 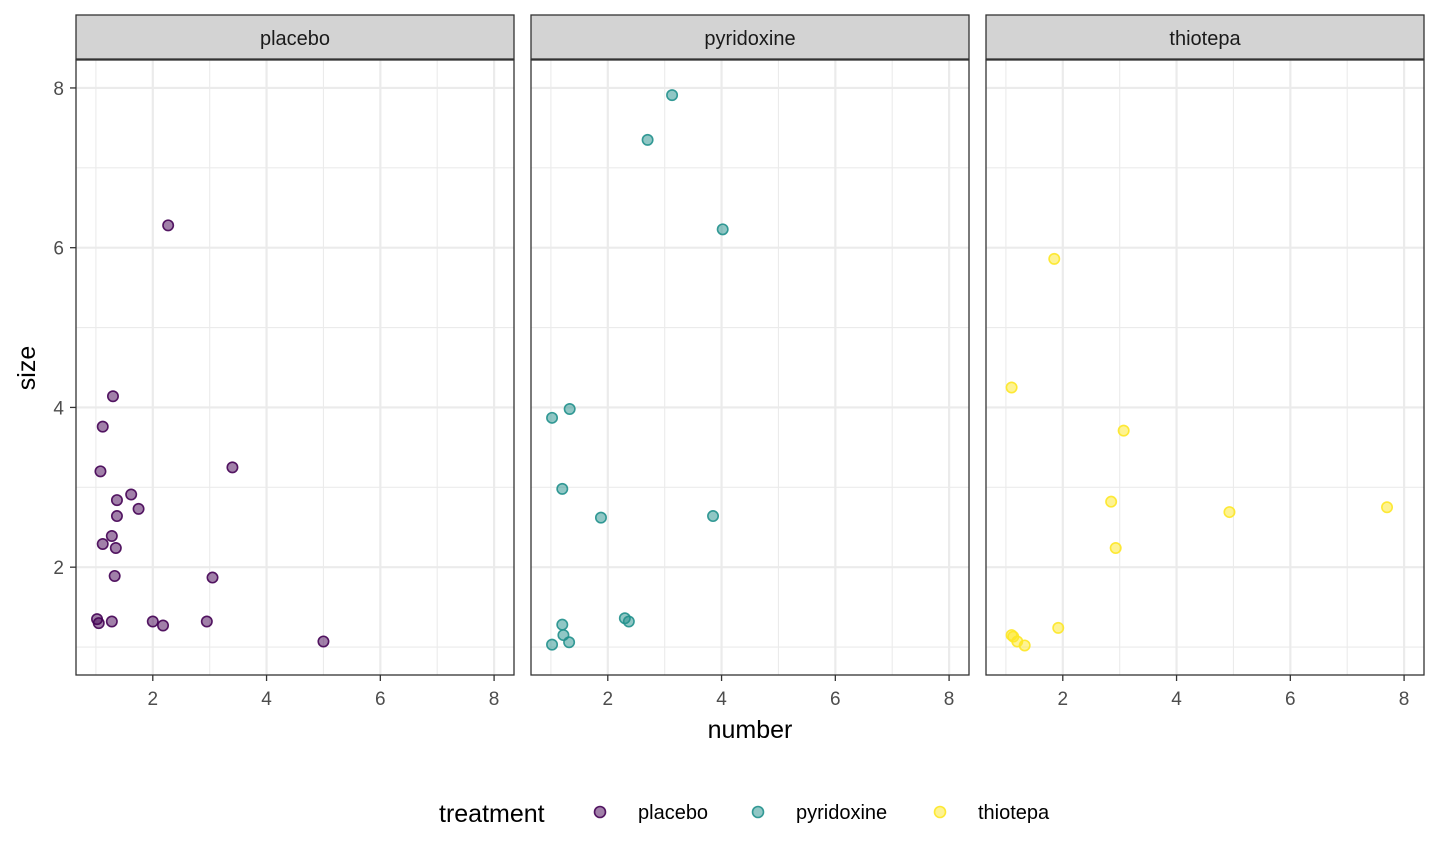 What do you see at coordinates (58, 89) in the screenshot?
I see `y-tick-label: 8` at bounding box center [58, 89].